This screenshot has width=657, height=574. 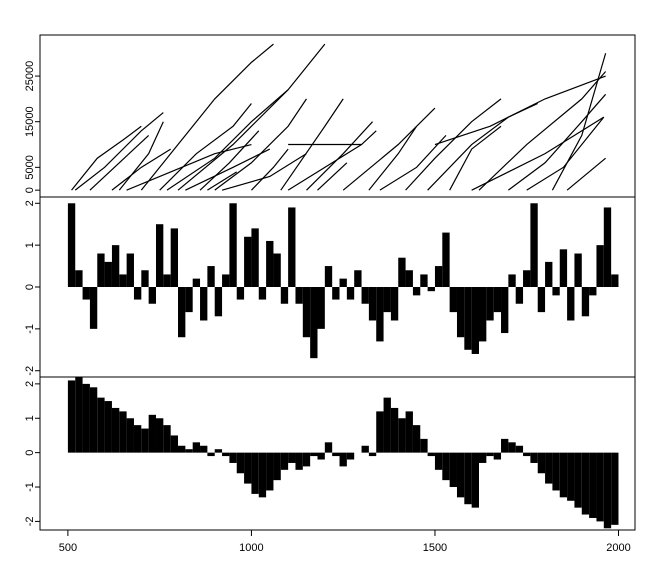 I want to click on x-tick-label: 1000, so click(x=251, y=548).